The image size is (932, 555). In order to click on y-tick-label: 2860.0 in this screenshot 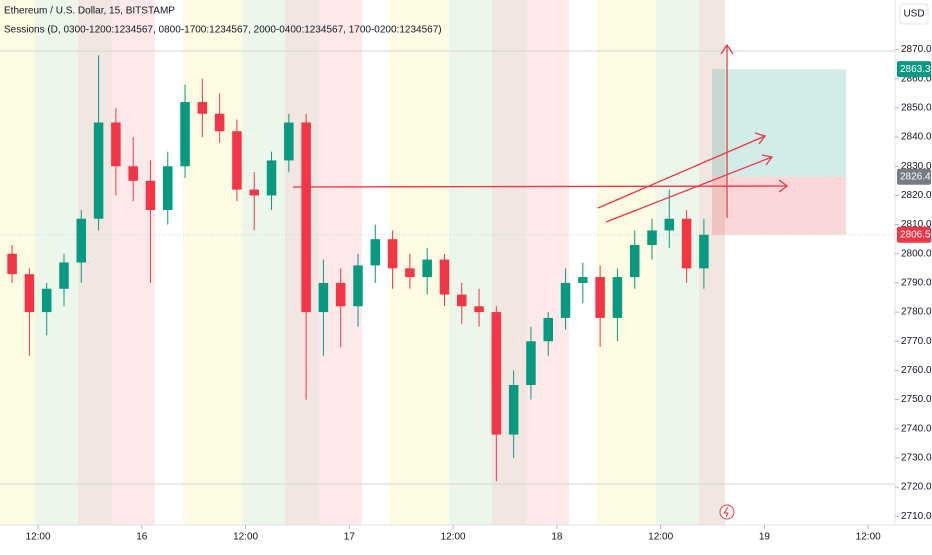, I will do `click(916, 78)`.